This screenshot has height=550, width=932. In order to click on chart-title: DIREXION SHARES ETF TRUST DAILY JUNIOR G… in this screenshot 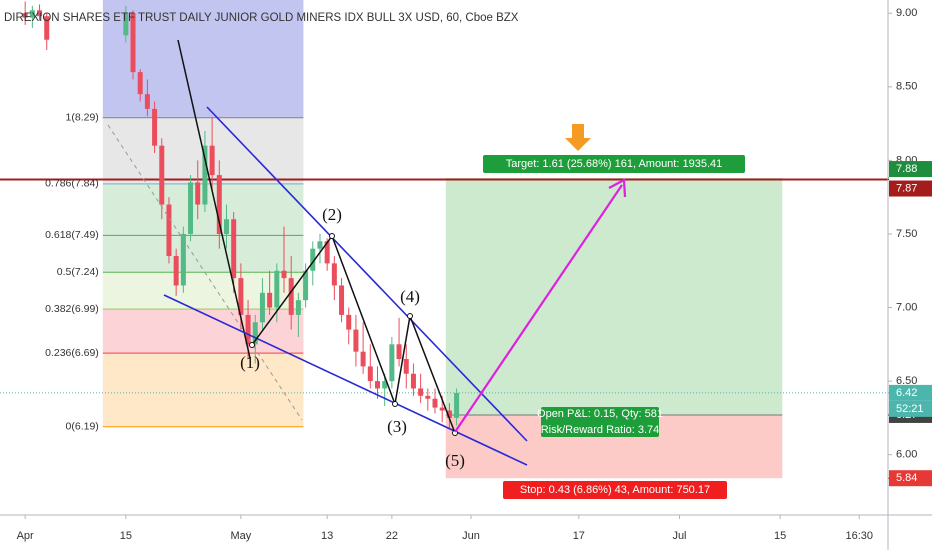, I will do `click(261, 18)`.